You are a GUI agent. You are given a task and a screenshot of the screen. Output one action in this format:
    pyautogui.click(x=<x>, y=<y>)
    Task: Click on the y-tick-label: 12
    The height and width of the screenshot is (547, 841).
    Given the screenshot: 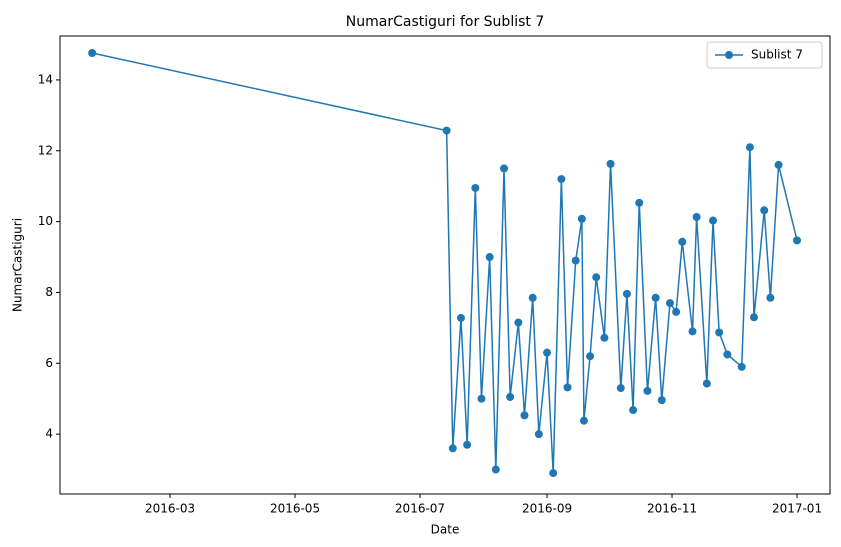 What is the action you would take?
    pyautogui.click(x=45, y=150)
    